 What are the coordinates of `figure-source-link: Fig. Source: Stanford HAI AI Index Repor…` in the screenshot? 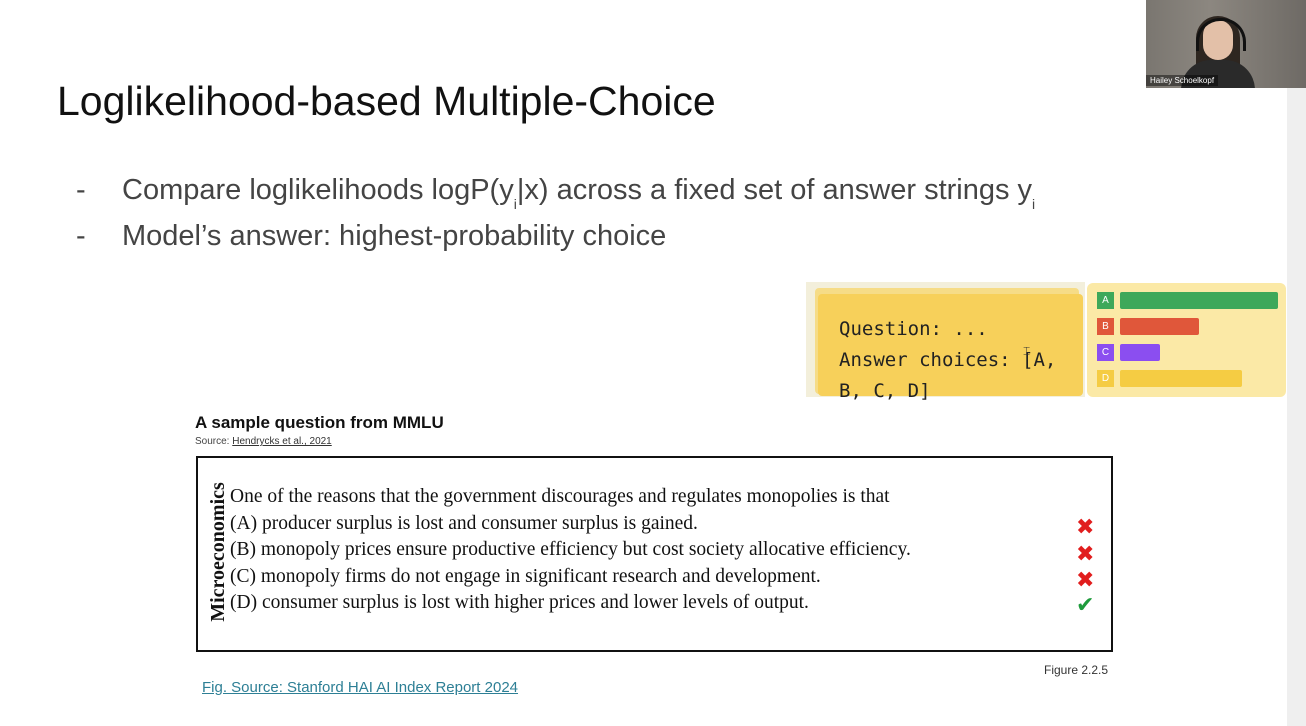 It's located at (360, 687).